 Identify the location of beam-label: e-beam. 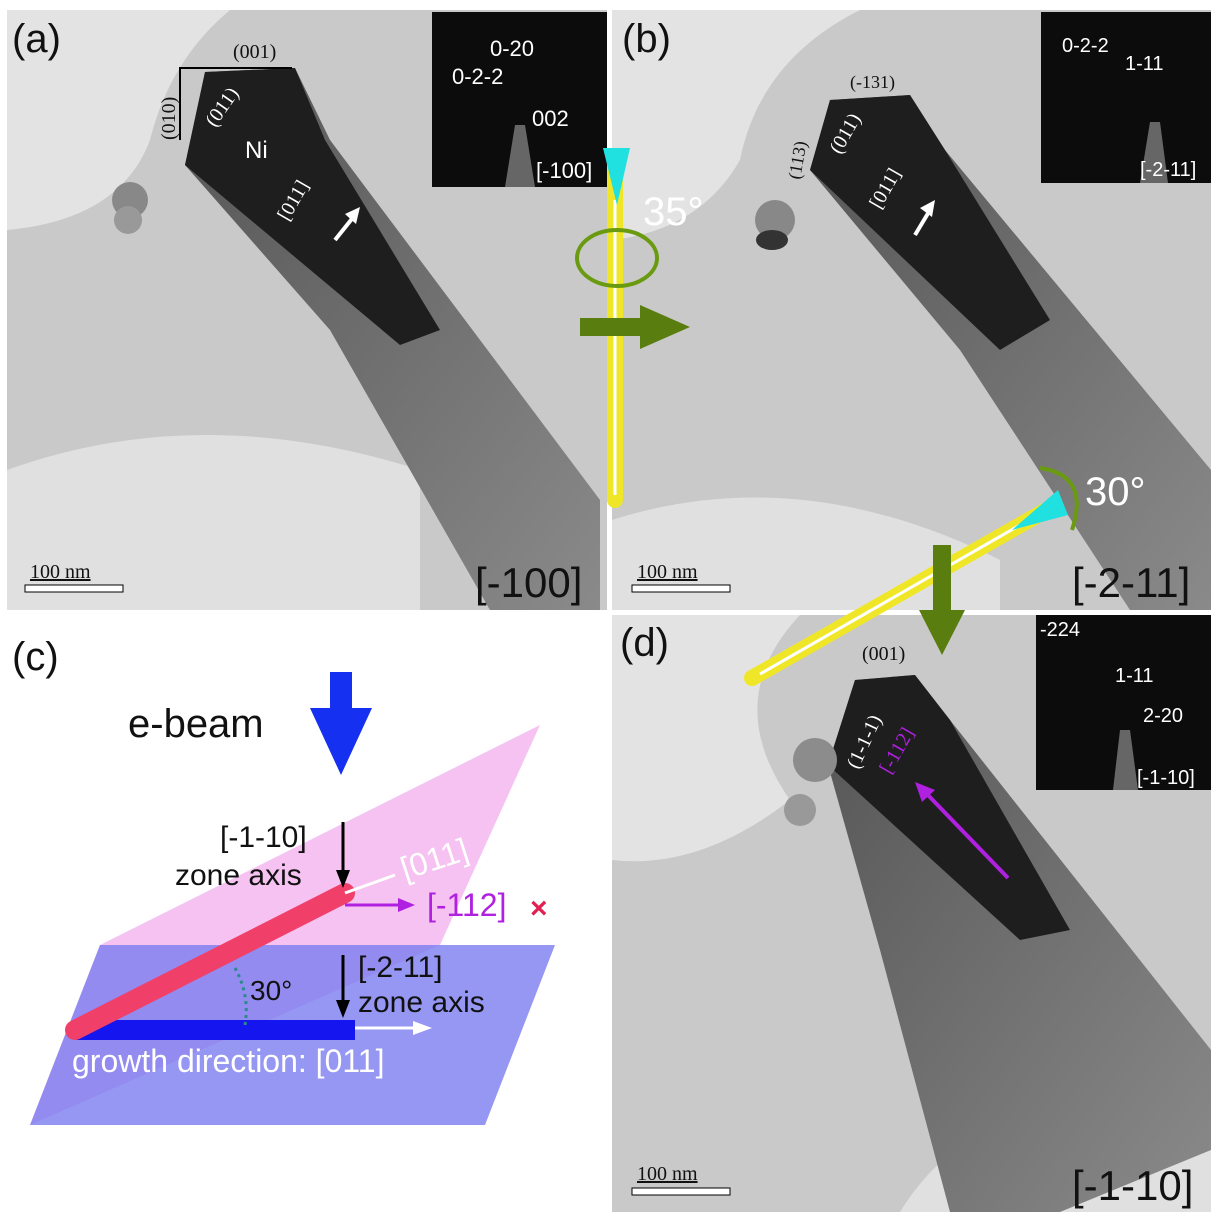
(196, 724).